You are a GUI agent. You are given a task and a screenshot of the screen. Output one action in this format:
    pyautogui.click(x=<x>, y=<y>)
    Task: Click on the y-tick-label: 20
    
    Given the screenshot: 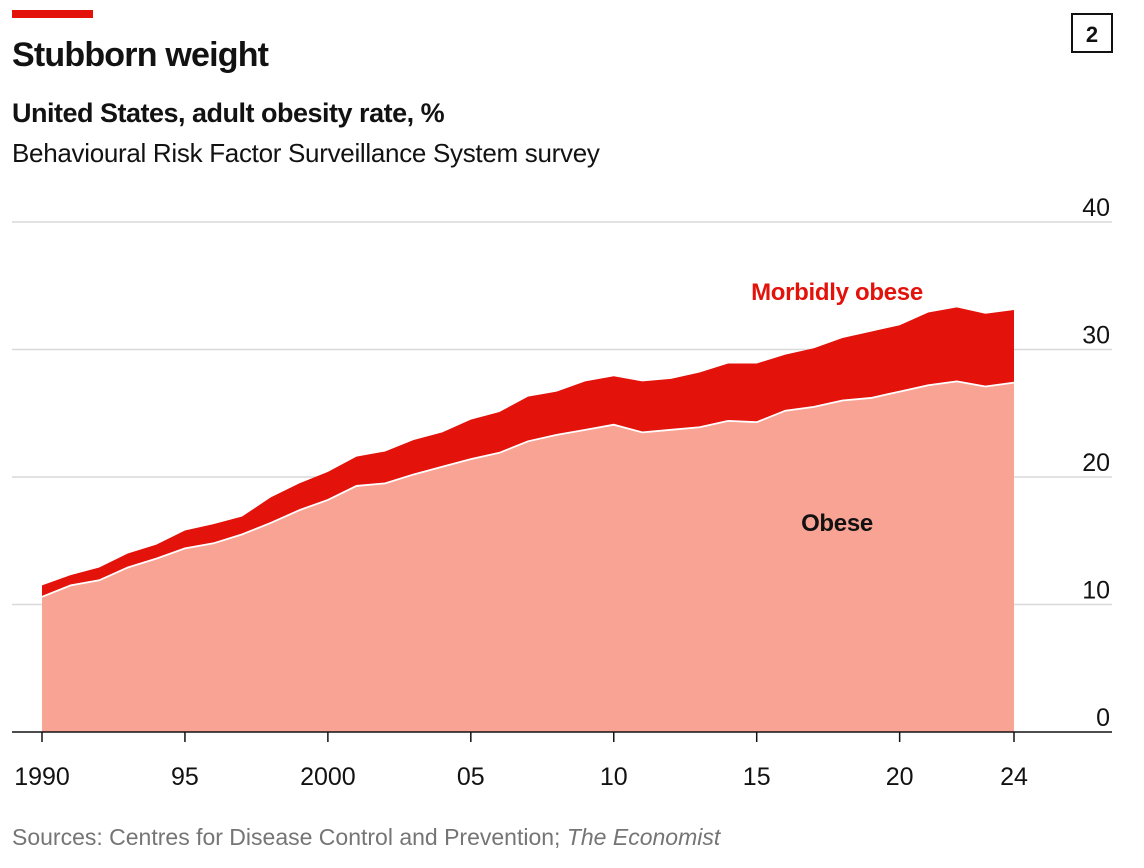 What is the action you would take?
    pyautogui.click(x=1096, y=463)
    